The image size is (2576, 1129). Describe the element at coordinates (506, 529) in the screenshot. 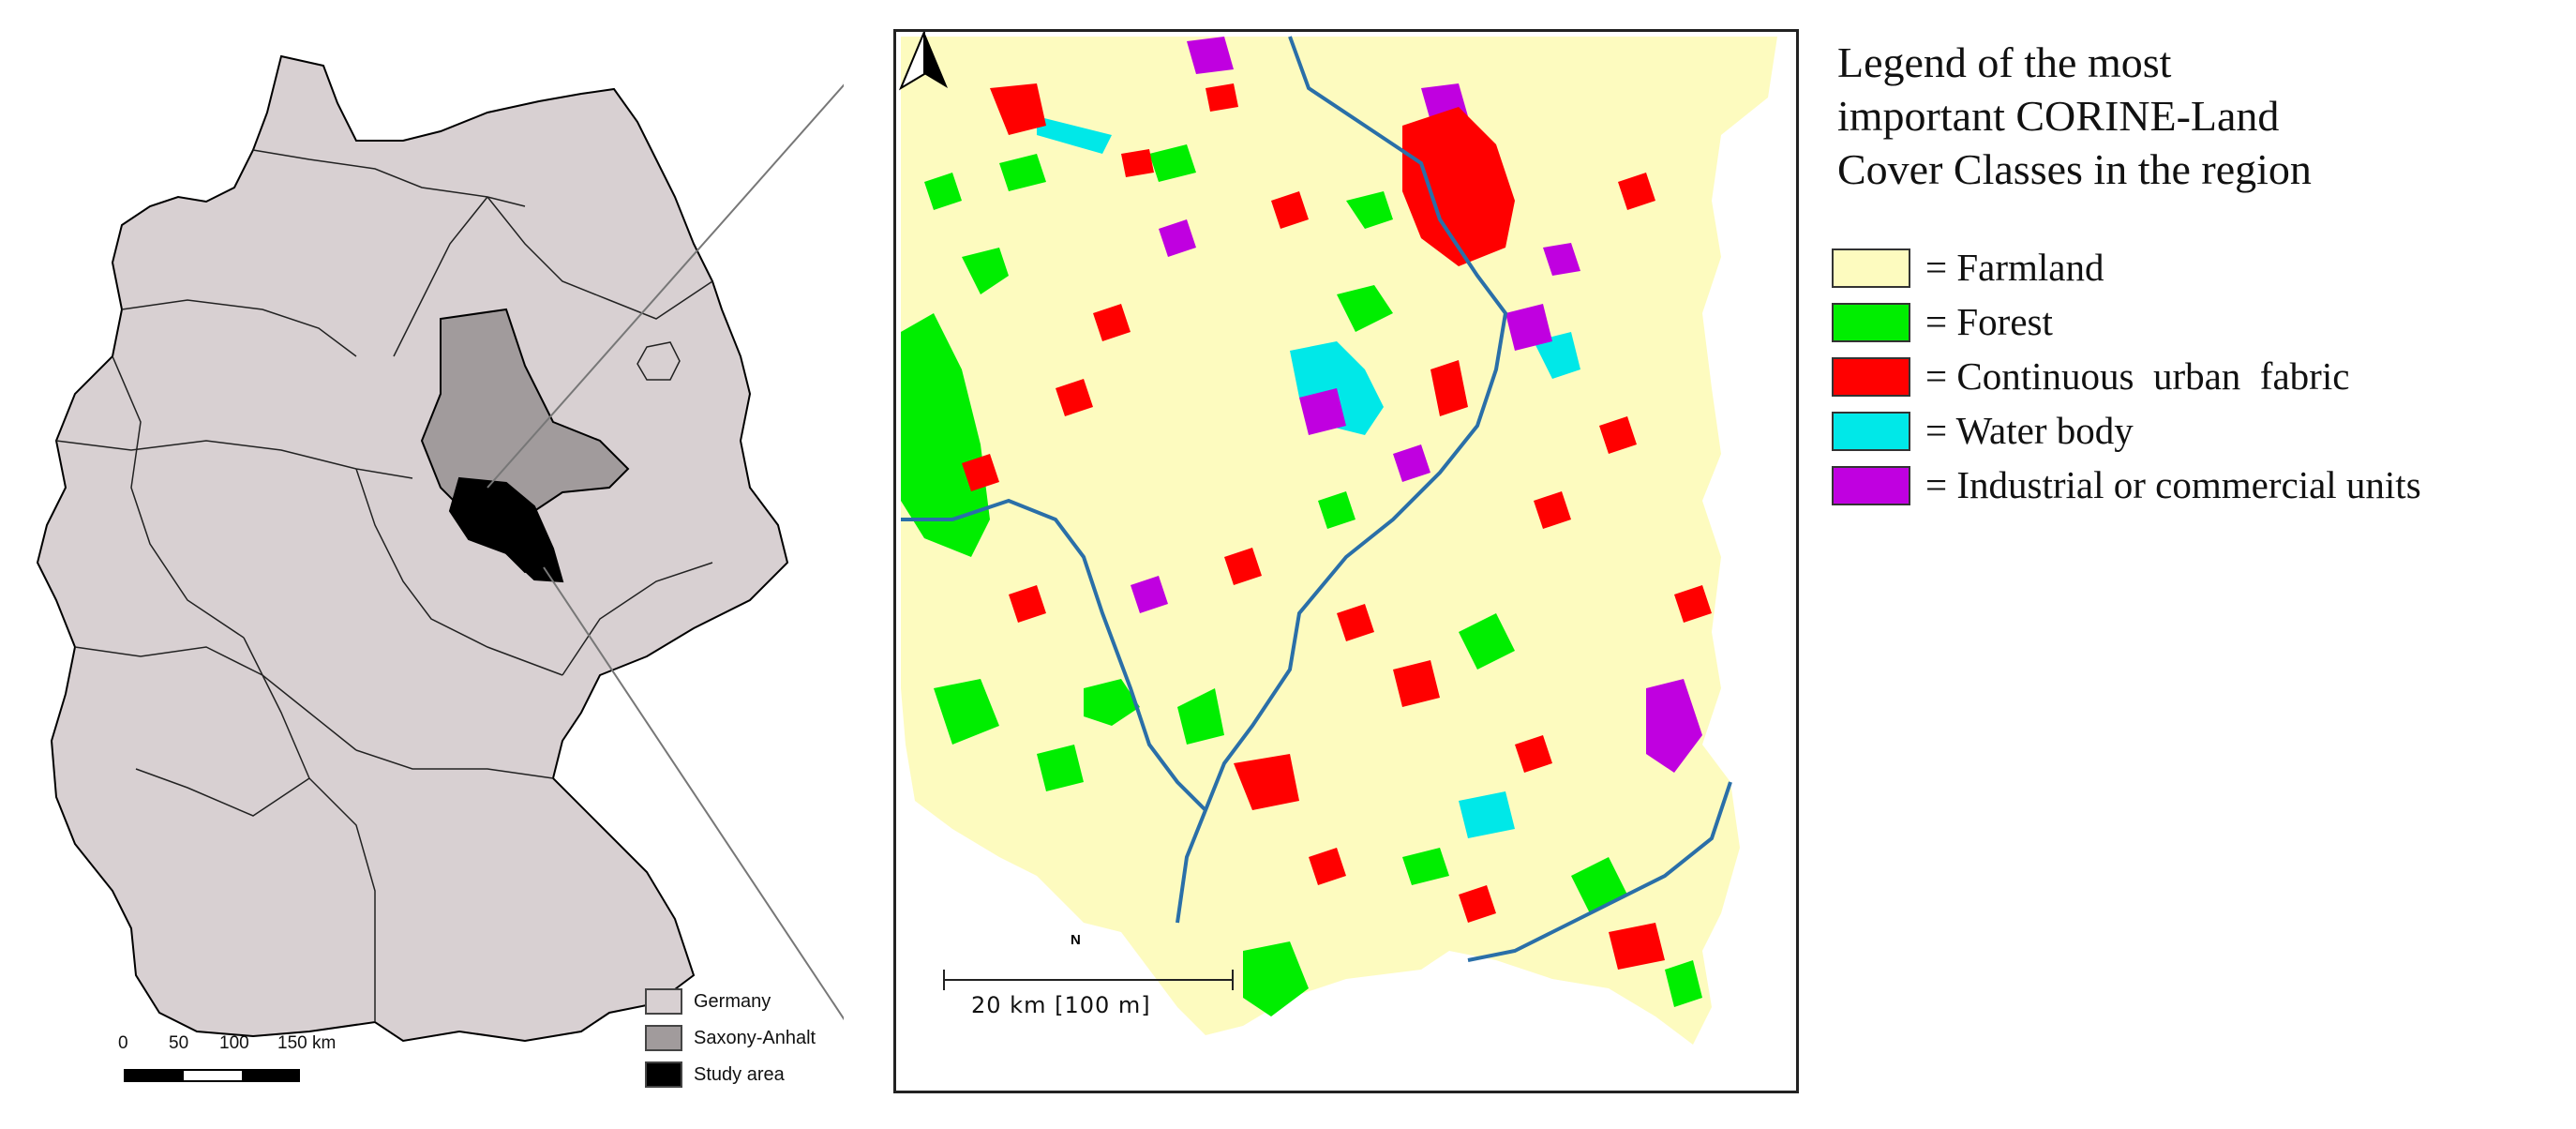

I see `study-area-shape` at that location.